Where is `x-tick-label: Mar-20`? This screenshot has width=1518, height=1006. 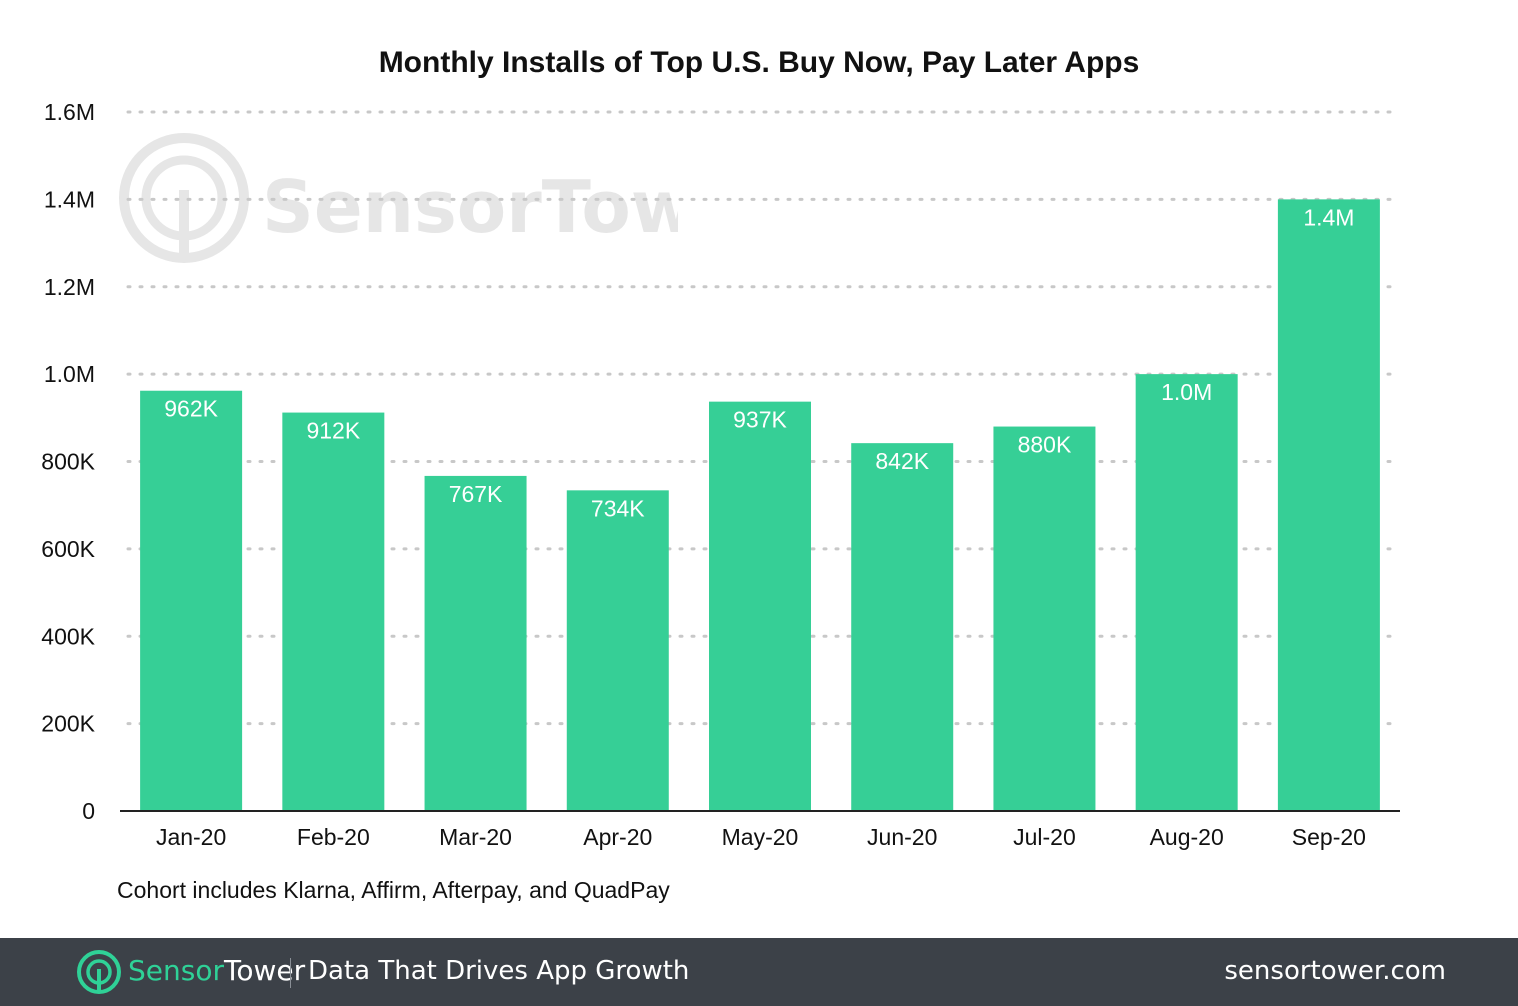 x-tick-label: Mar-20 is located at coordinates (475, 837).